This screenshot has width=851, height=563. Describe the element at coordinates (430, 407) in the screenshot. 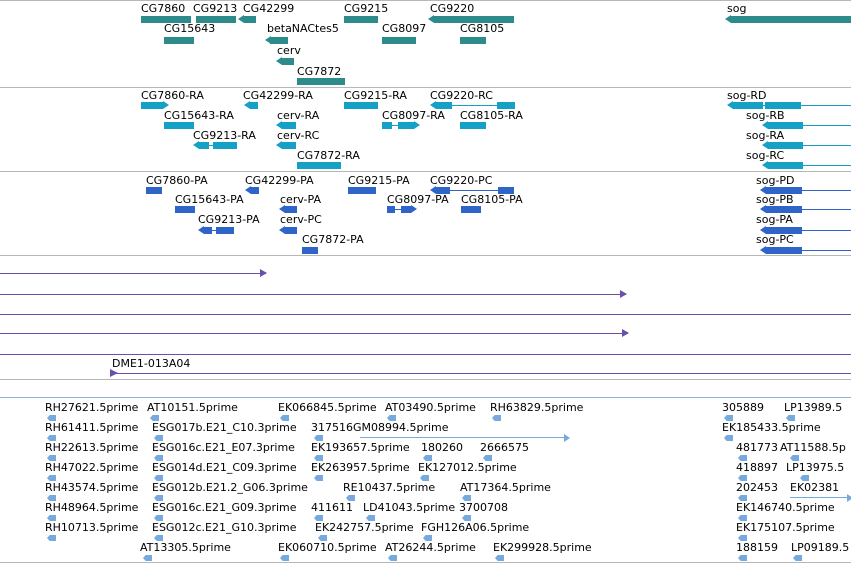

I see `est-label: AT03490.5prime` at that location.